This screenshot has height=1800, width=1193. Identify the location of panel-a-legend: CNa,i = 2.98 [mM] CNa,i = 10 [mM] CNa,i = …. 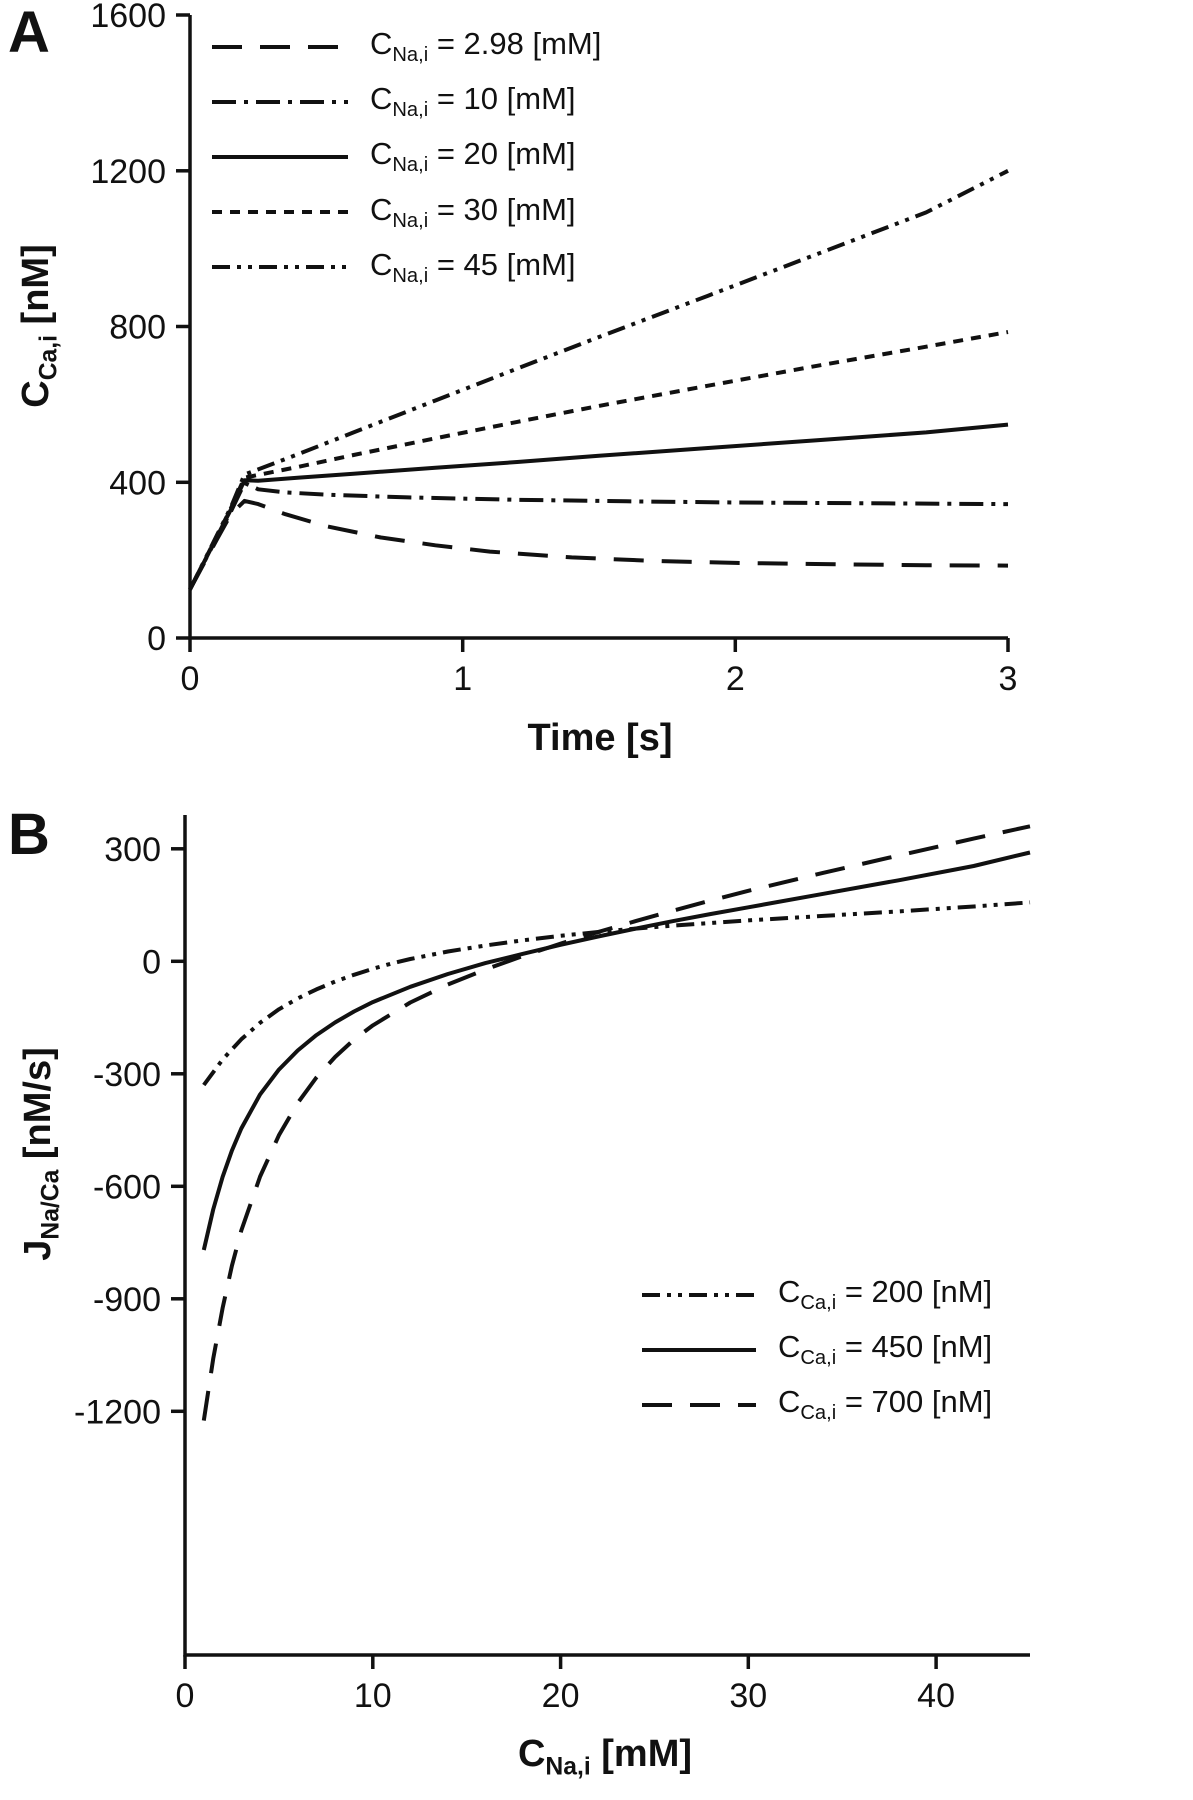
(405, 157).